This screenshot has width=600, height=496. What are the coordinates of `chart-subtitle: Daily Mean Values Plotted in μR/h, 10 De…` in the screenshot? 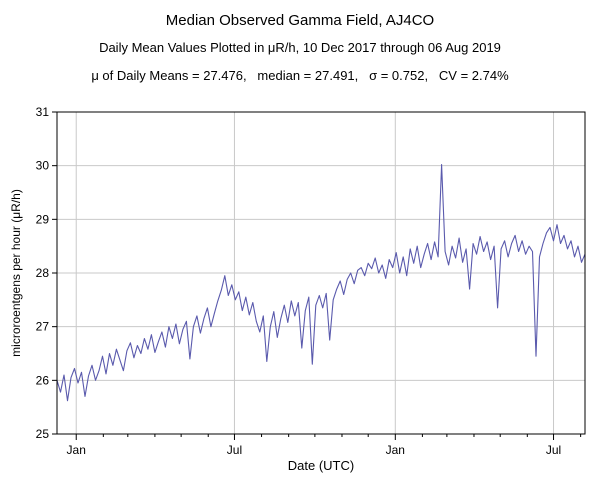 It's located at (300, 47).